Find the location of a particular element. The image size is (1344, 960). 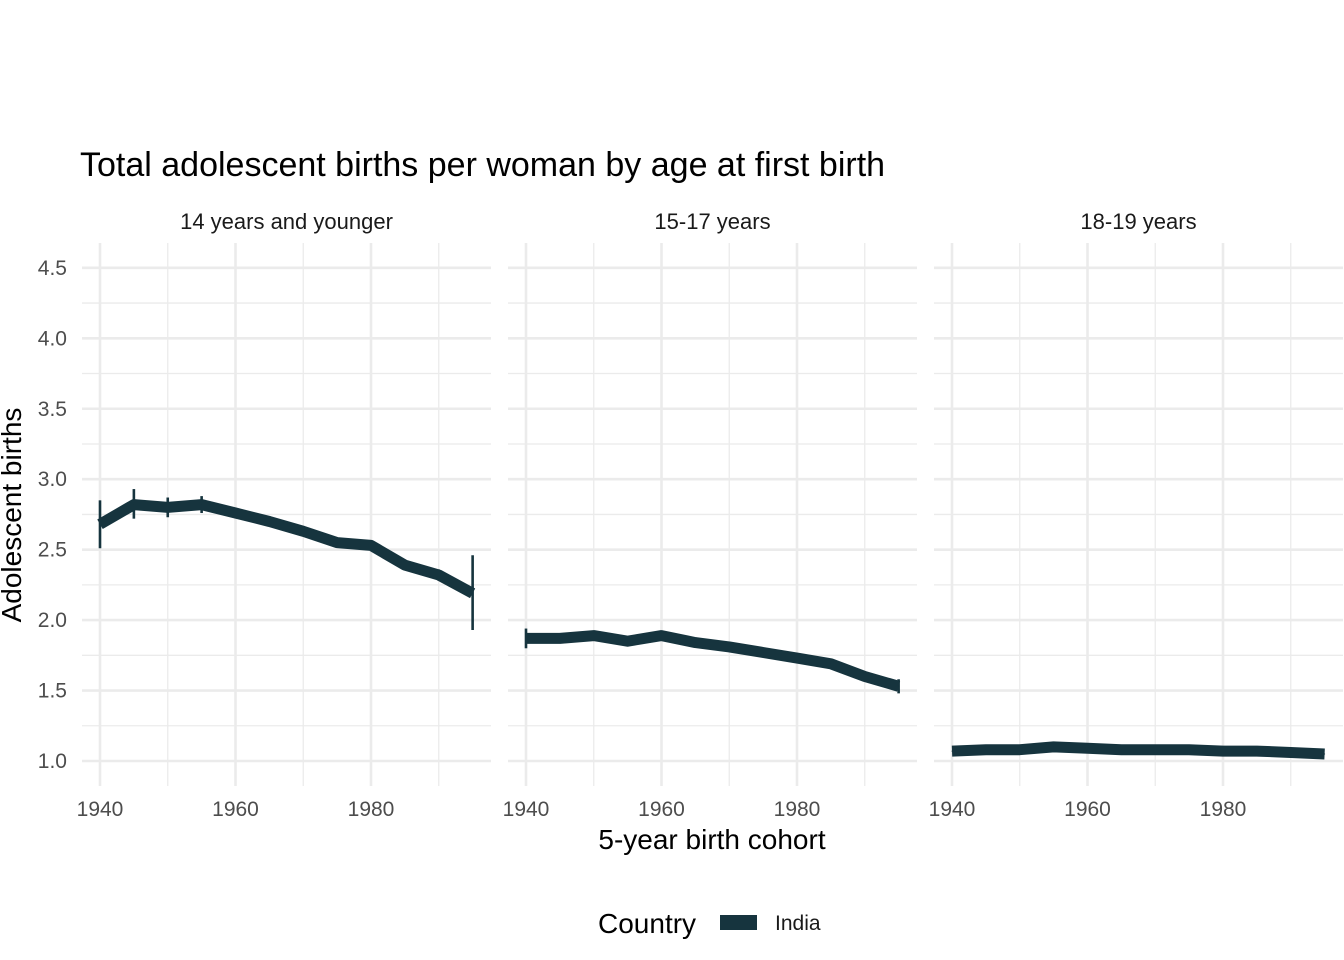

y-tick-label: 3.5 is located at coordinates (52, 409).